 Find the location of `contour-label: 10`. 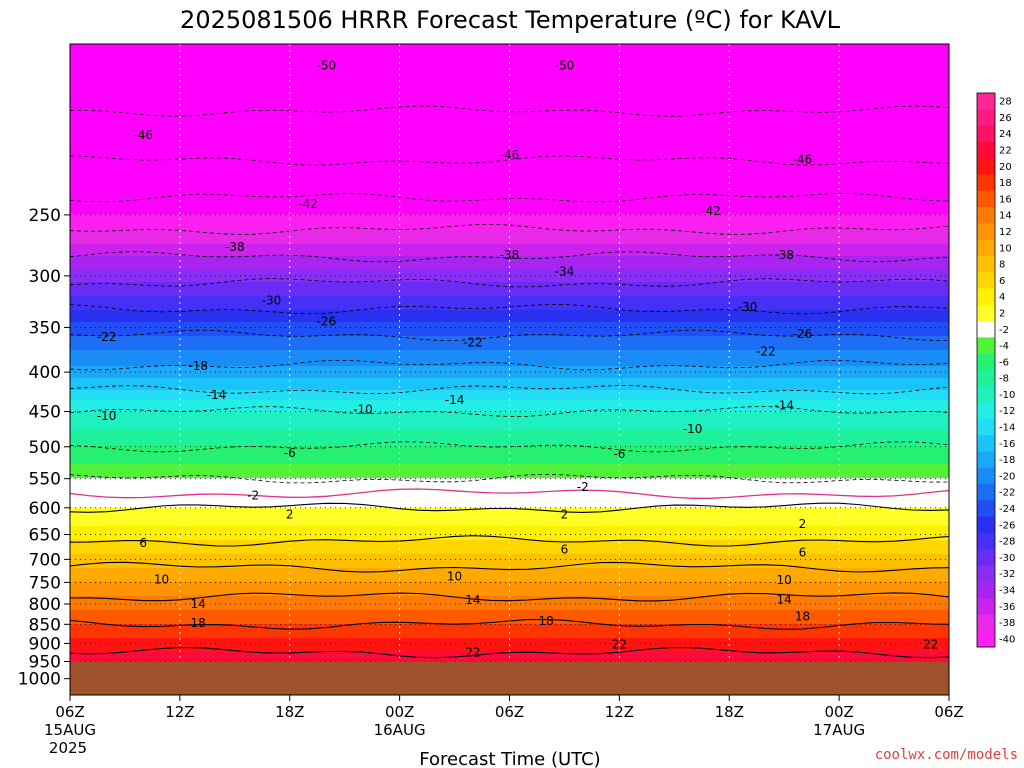

contour-label: 10 is located at coordinates (161, 580).